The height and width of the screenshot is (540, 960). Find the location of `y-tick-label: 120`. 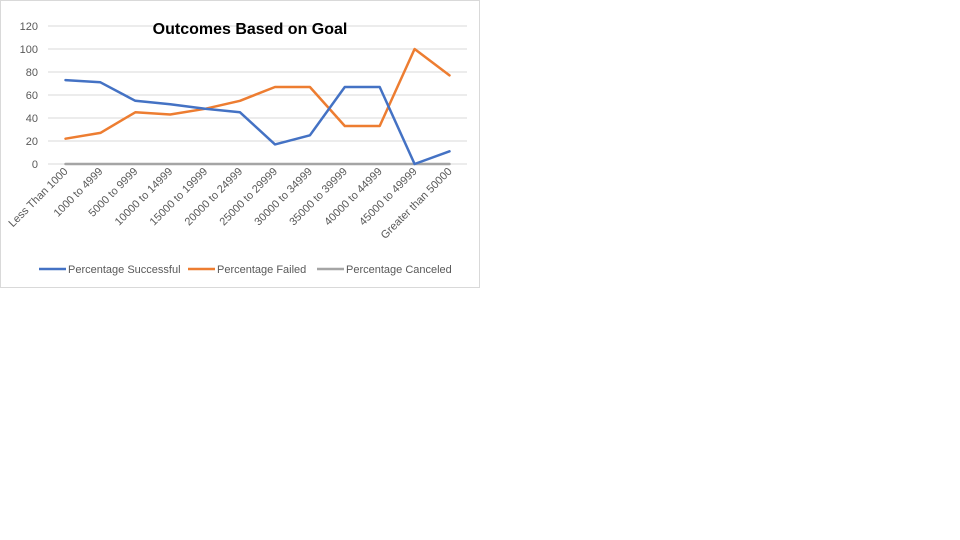

y-tick-label: 120 is located at coordinates (29, 27).